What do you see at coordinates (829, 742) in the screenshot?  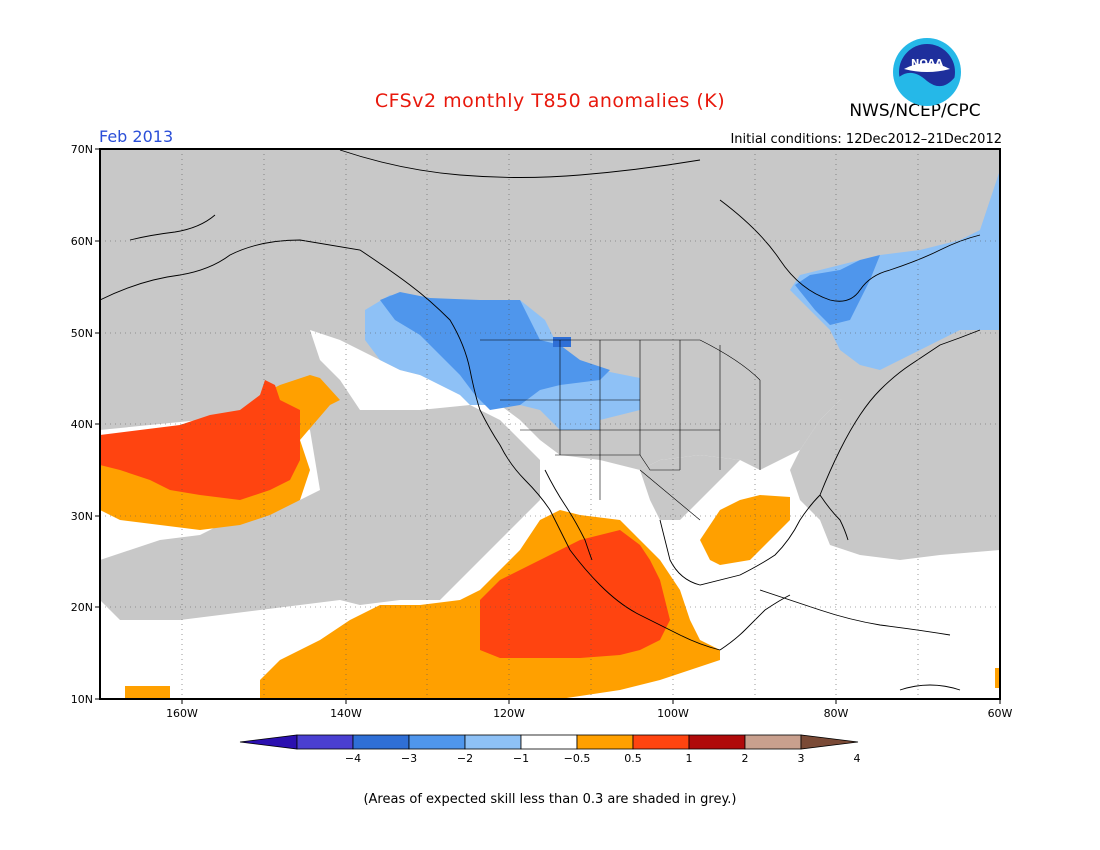 I see `colorbar-arrow-high` at bounding box center [829, 742].